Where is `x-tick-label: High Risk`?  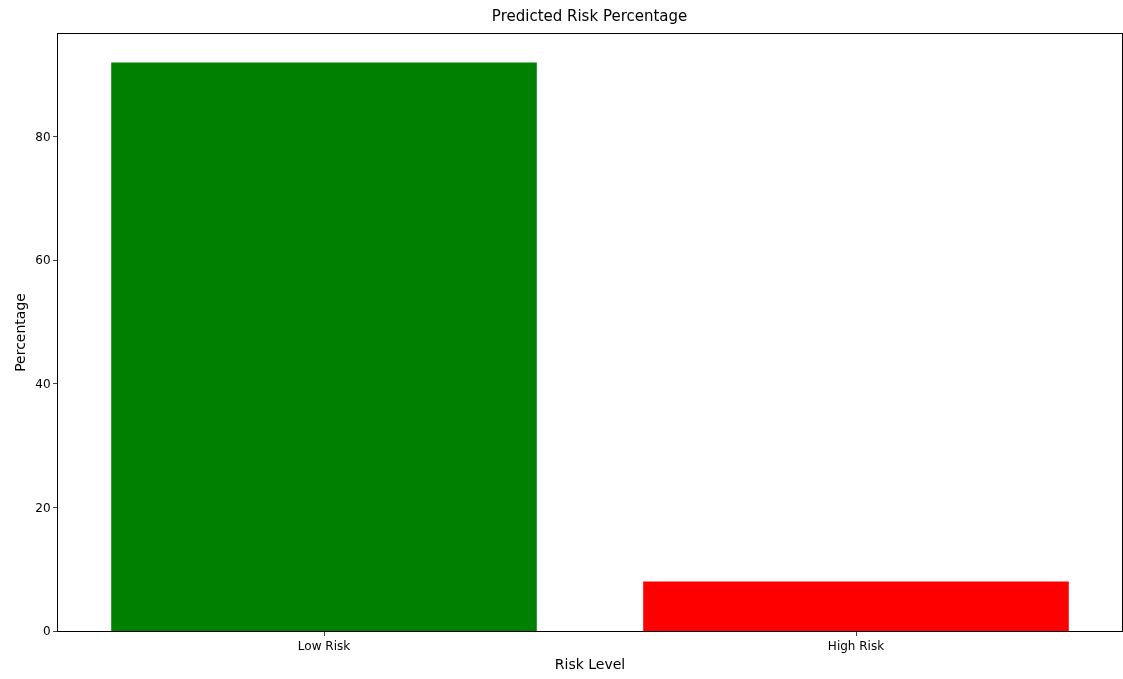
x-tick-label: High Risk is located at coordinates (856, 646).